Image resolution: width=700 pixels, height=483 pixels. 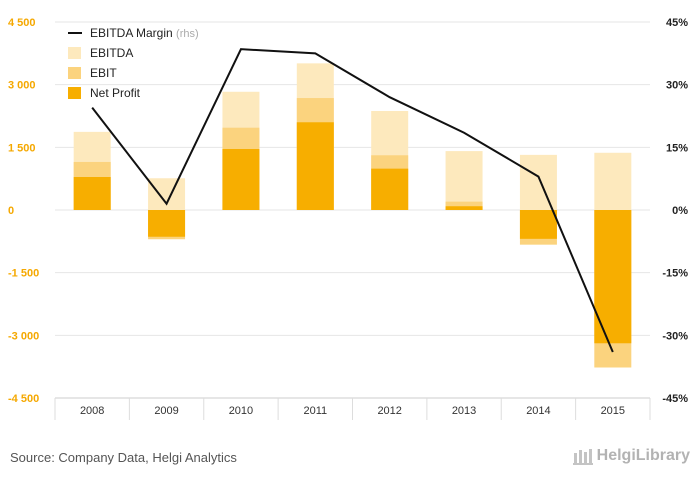 I want to click on y2-tick-label: 45%, so click(x=677, y=23).